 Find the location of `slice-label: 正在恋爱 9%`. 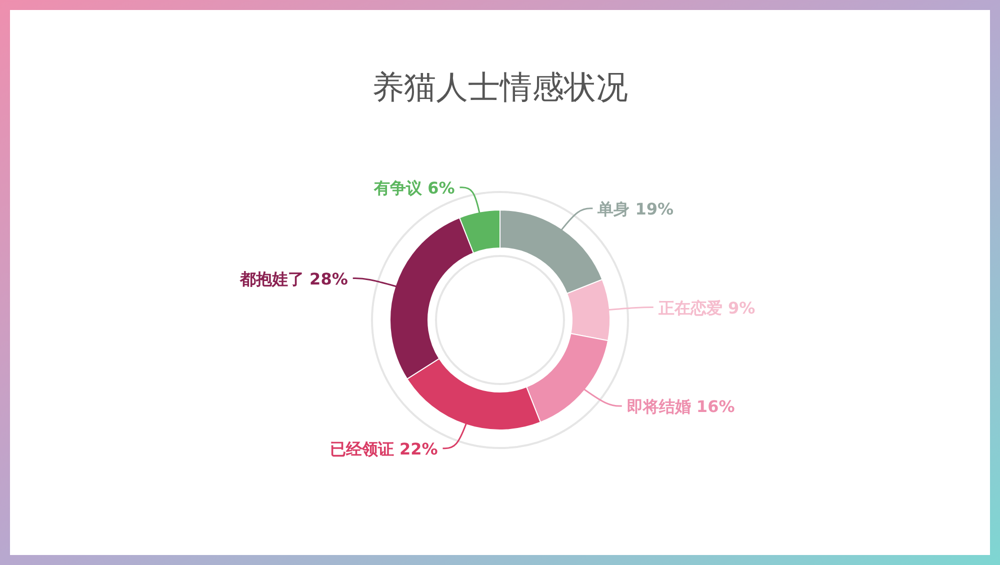

slice-label: 正在恋爱 9% is located at coordinates (706, 308).